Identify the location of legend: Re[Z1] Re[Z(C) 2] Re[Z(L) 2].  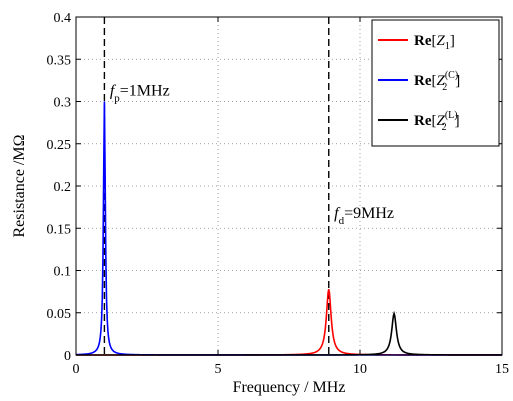
(435, 83).